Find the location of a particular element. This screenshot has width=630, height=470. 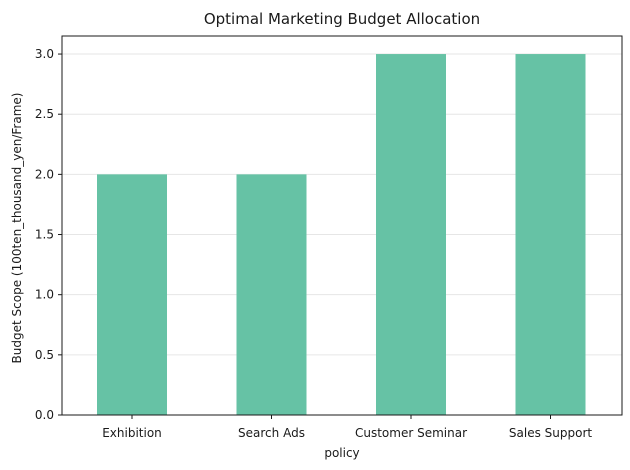

x-tick-label: Customer Seminar is located at coordinates (411, 433).